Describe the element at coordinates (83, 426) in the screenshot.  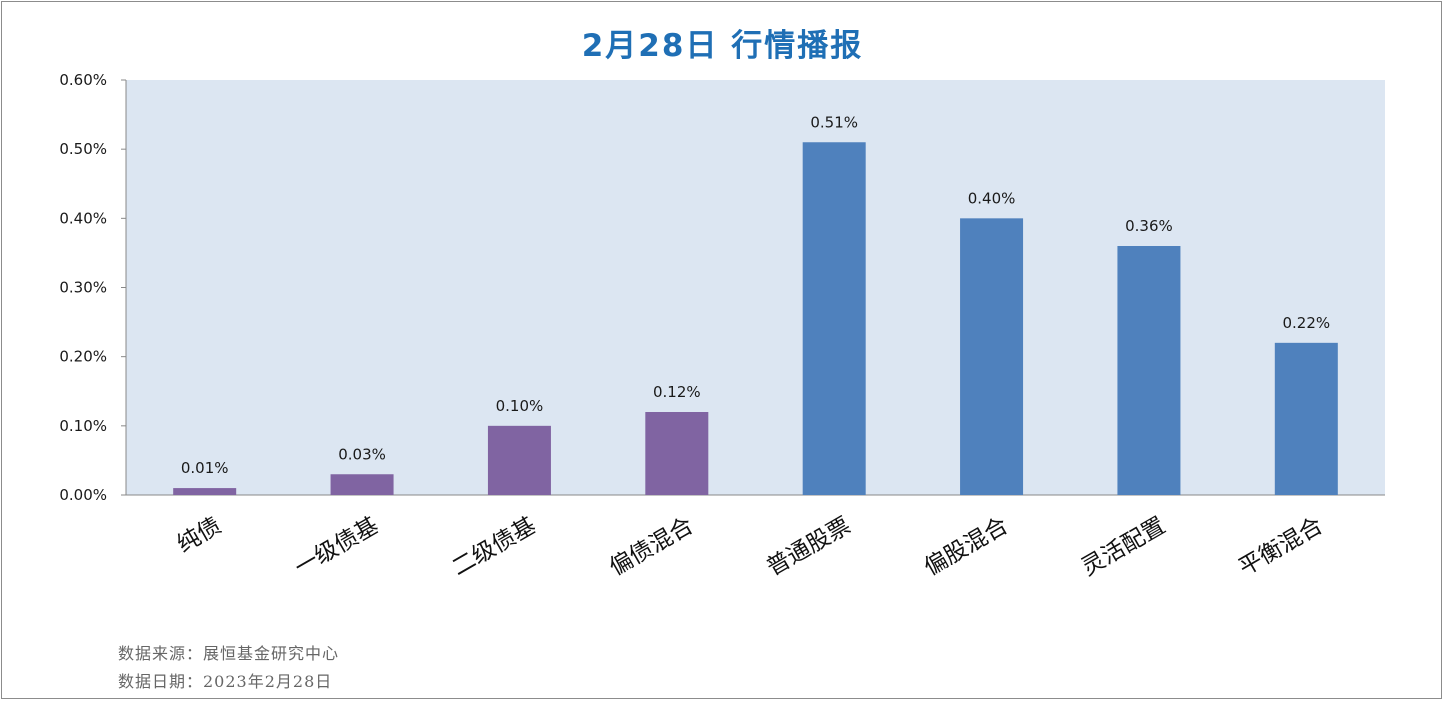
I see `y-tick-label: 0.10%` at that location.